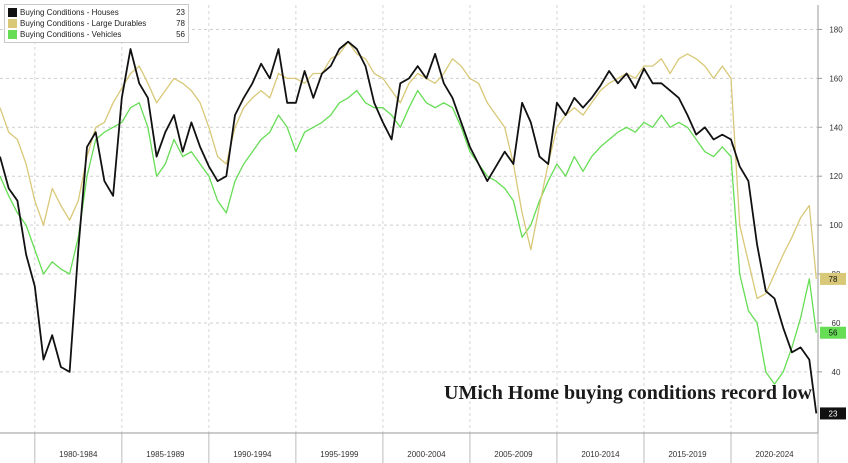 The width and height of the screenshot is (848, 463). Describe the element at coordinates (12, 34) in the screenshot. I see `legend-swatch-vehicles` at that location.